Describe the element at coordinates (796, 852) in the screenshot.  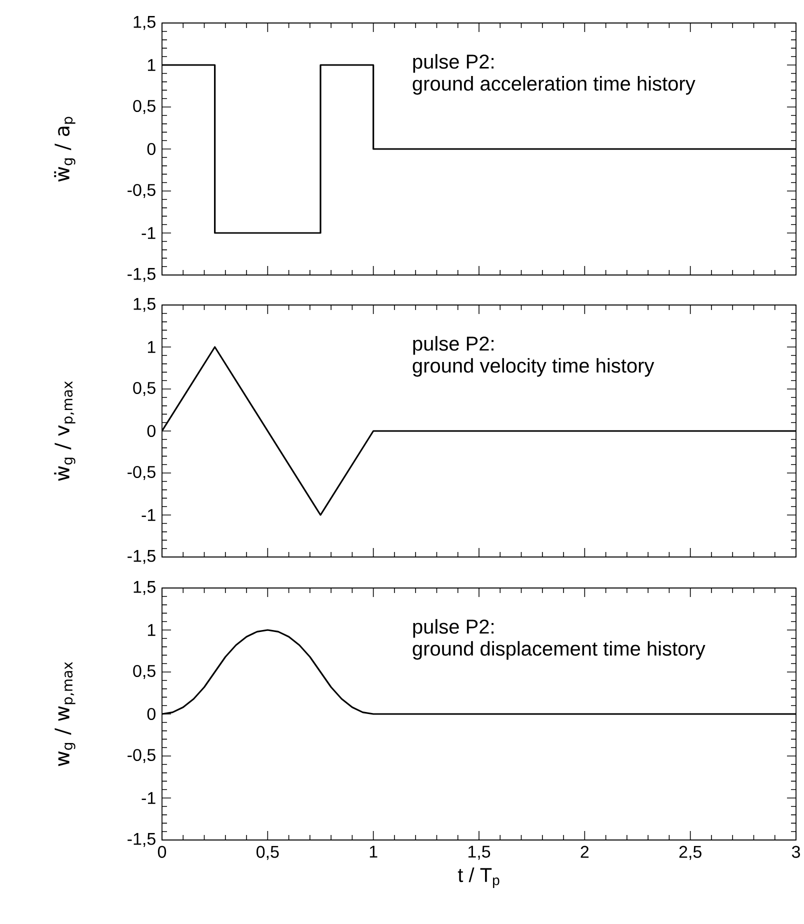
I see `x-tick-label: 3` at that location.